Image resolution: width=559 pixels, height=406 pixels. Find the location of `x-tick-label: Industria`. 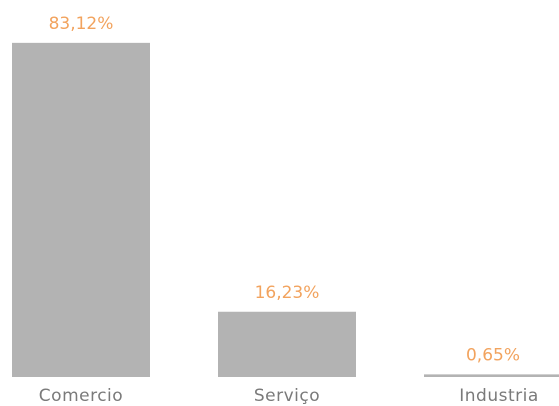

x-tick-label: Industria is located at coordinates (499, 396).